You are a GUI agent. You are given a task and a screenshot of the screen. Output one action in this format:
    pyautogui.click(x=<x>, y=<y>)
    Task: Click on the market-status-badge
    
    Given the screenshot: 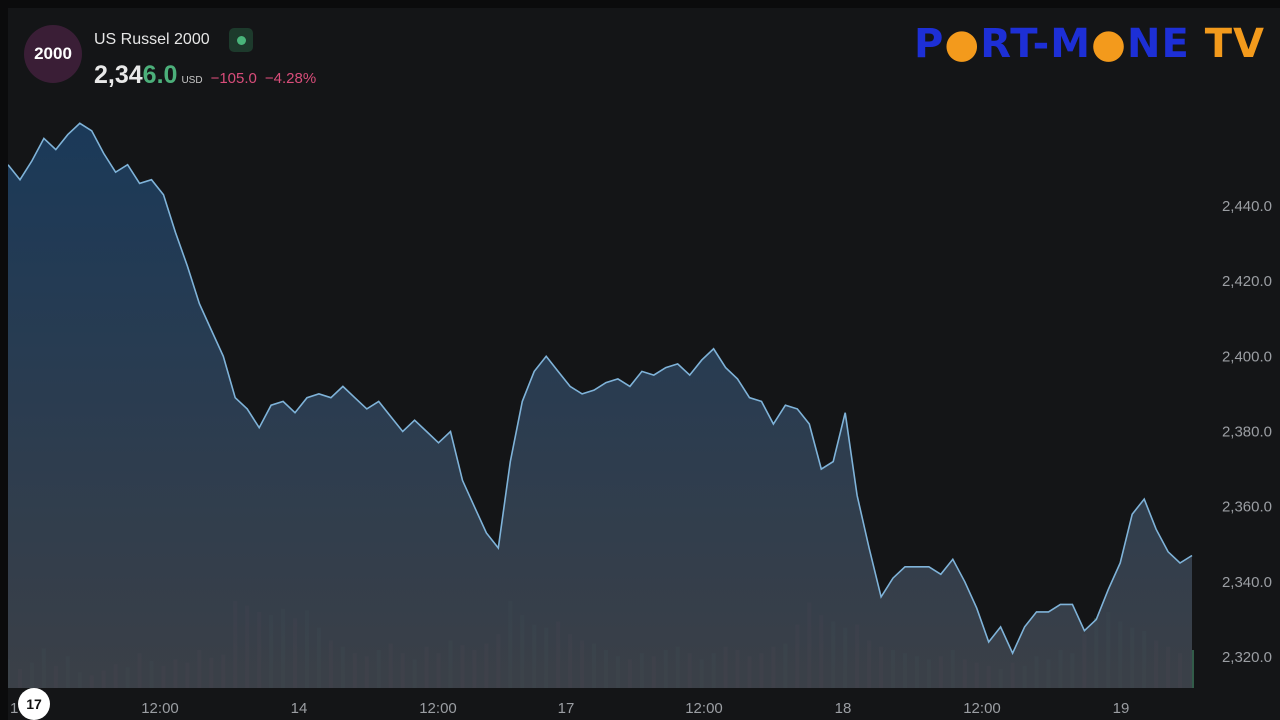 What is the action you would take?
    pyautogui.click(x=241, y=40)
    